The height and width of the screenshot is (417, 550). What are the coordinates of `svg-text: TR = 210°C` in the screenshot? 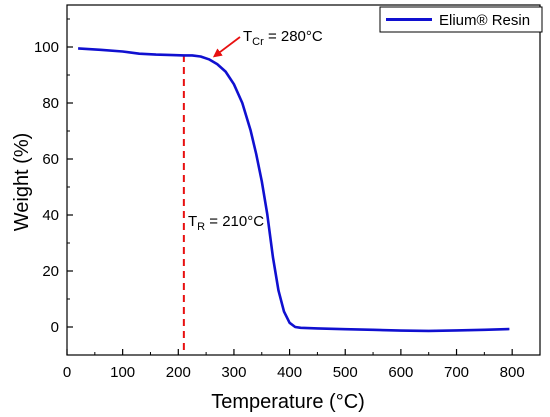 It's located at (226, 223).